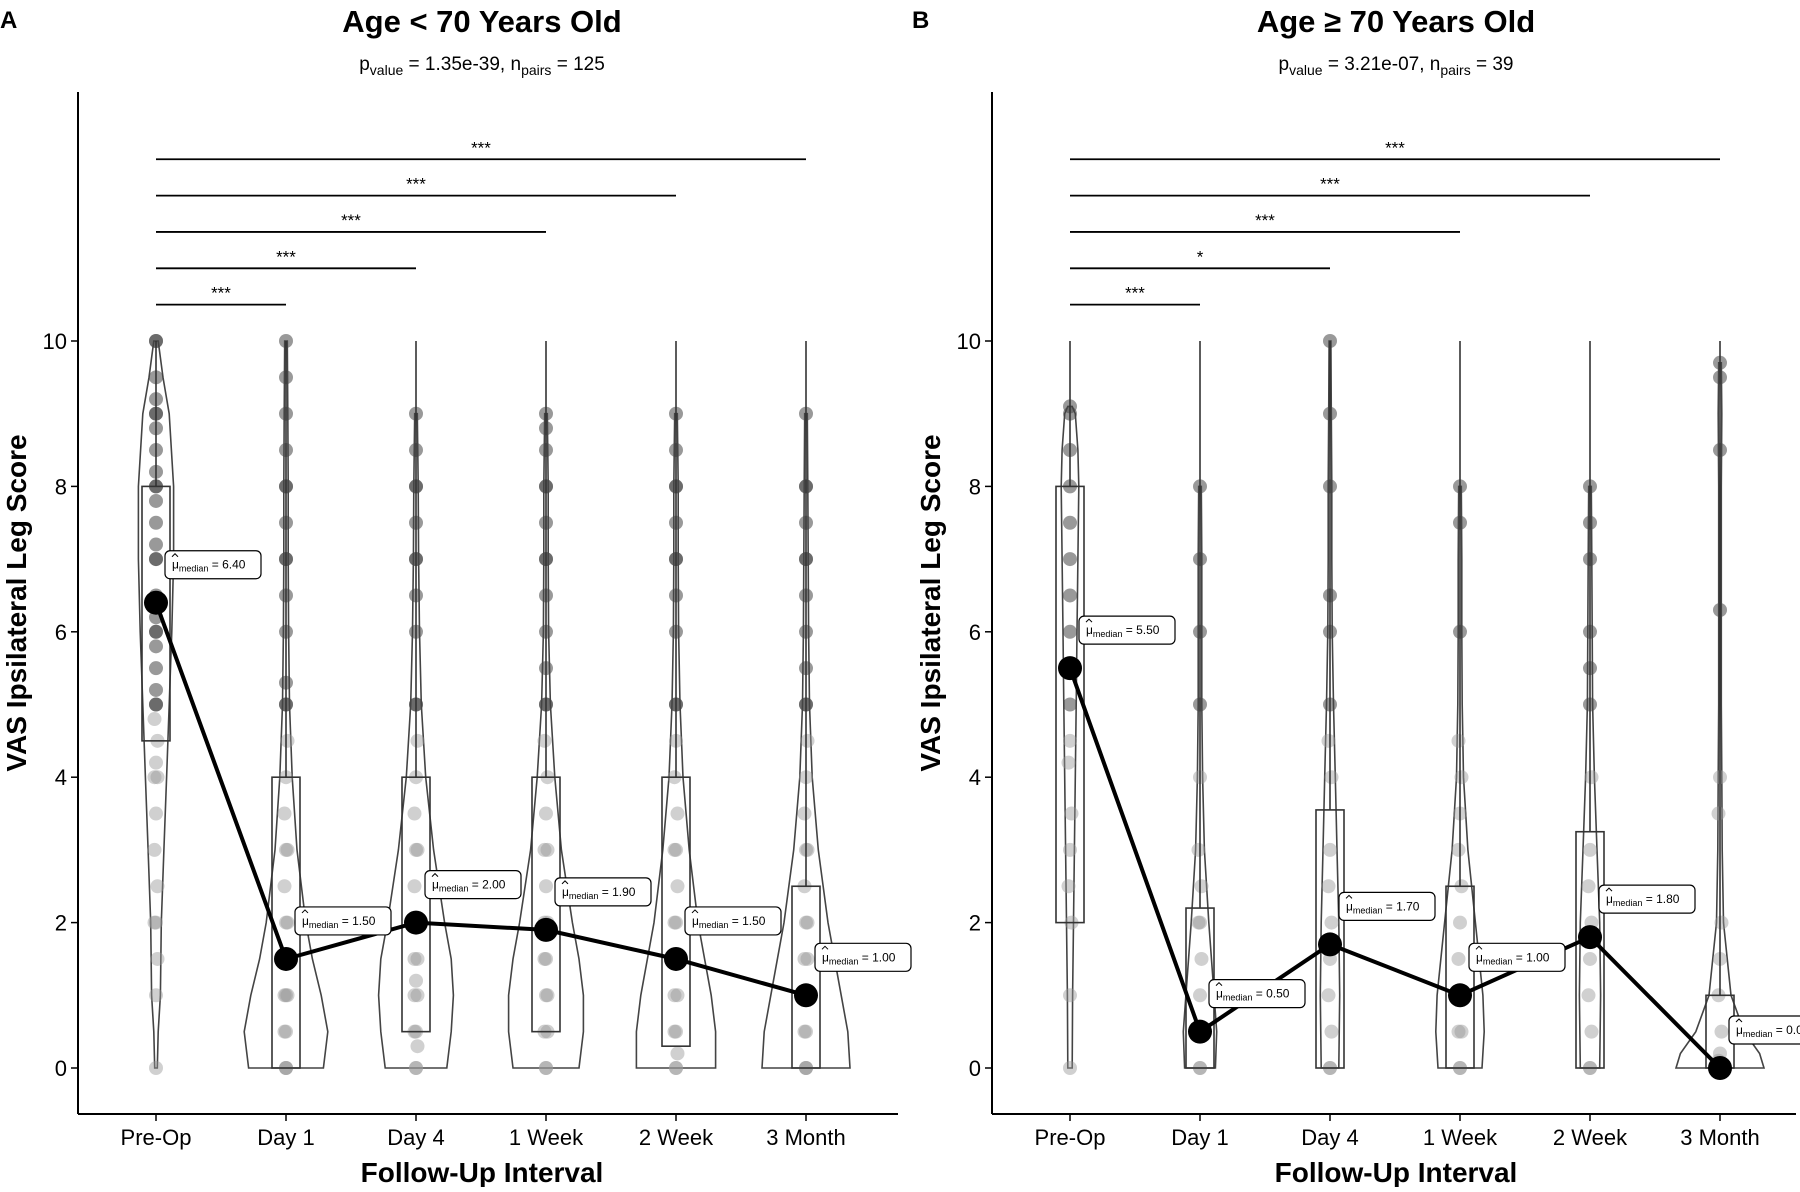 The height and width of the screenshot is (1192, 1800). Describe the element at coordinates (930, 602) in the screenshot. I see `y-axis-label: VAS Ipsilateral Leg Score` at that location.